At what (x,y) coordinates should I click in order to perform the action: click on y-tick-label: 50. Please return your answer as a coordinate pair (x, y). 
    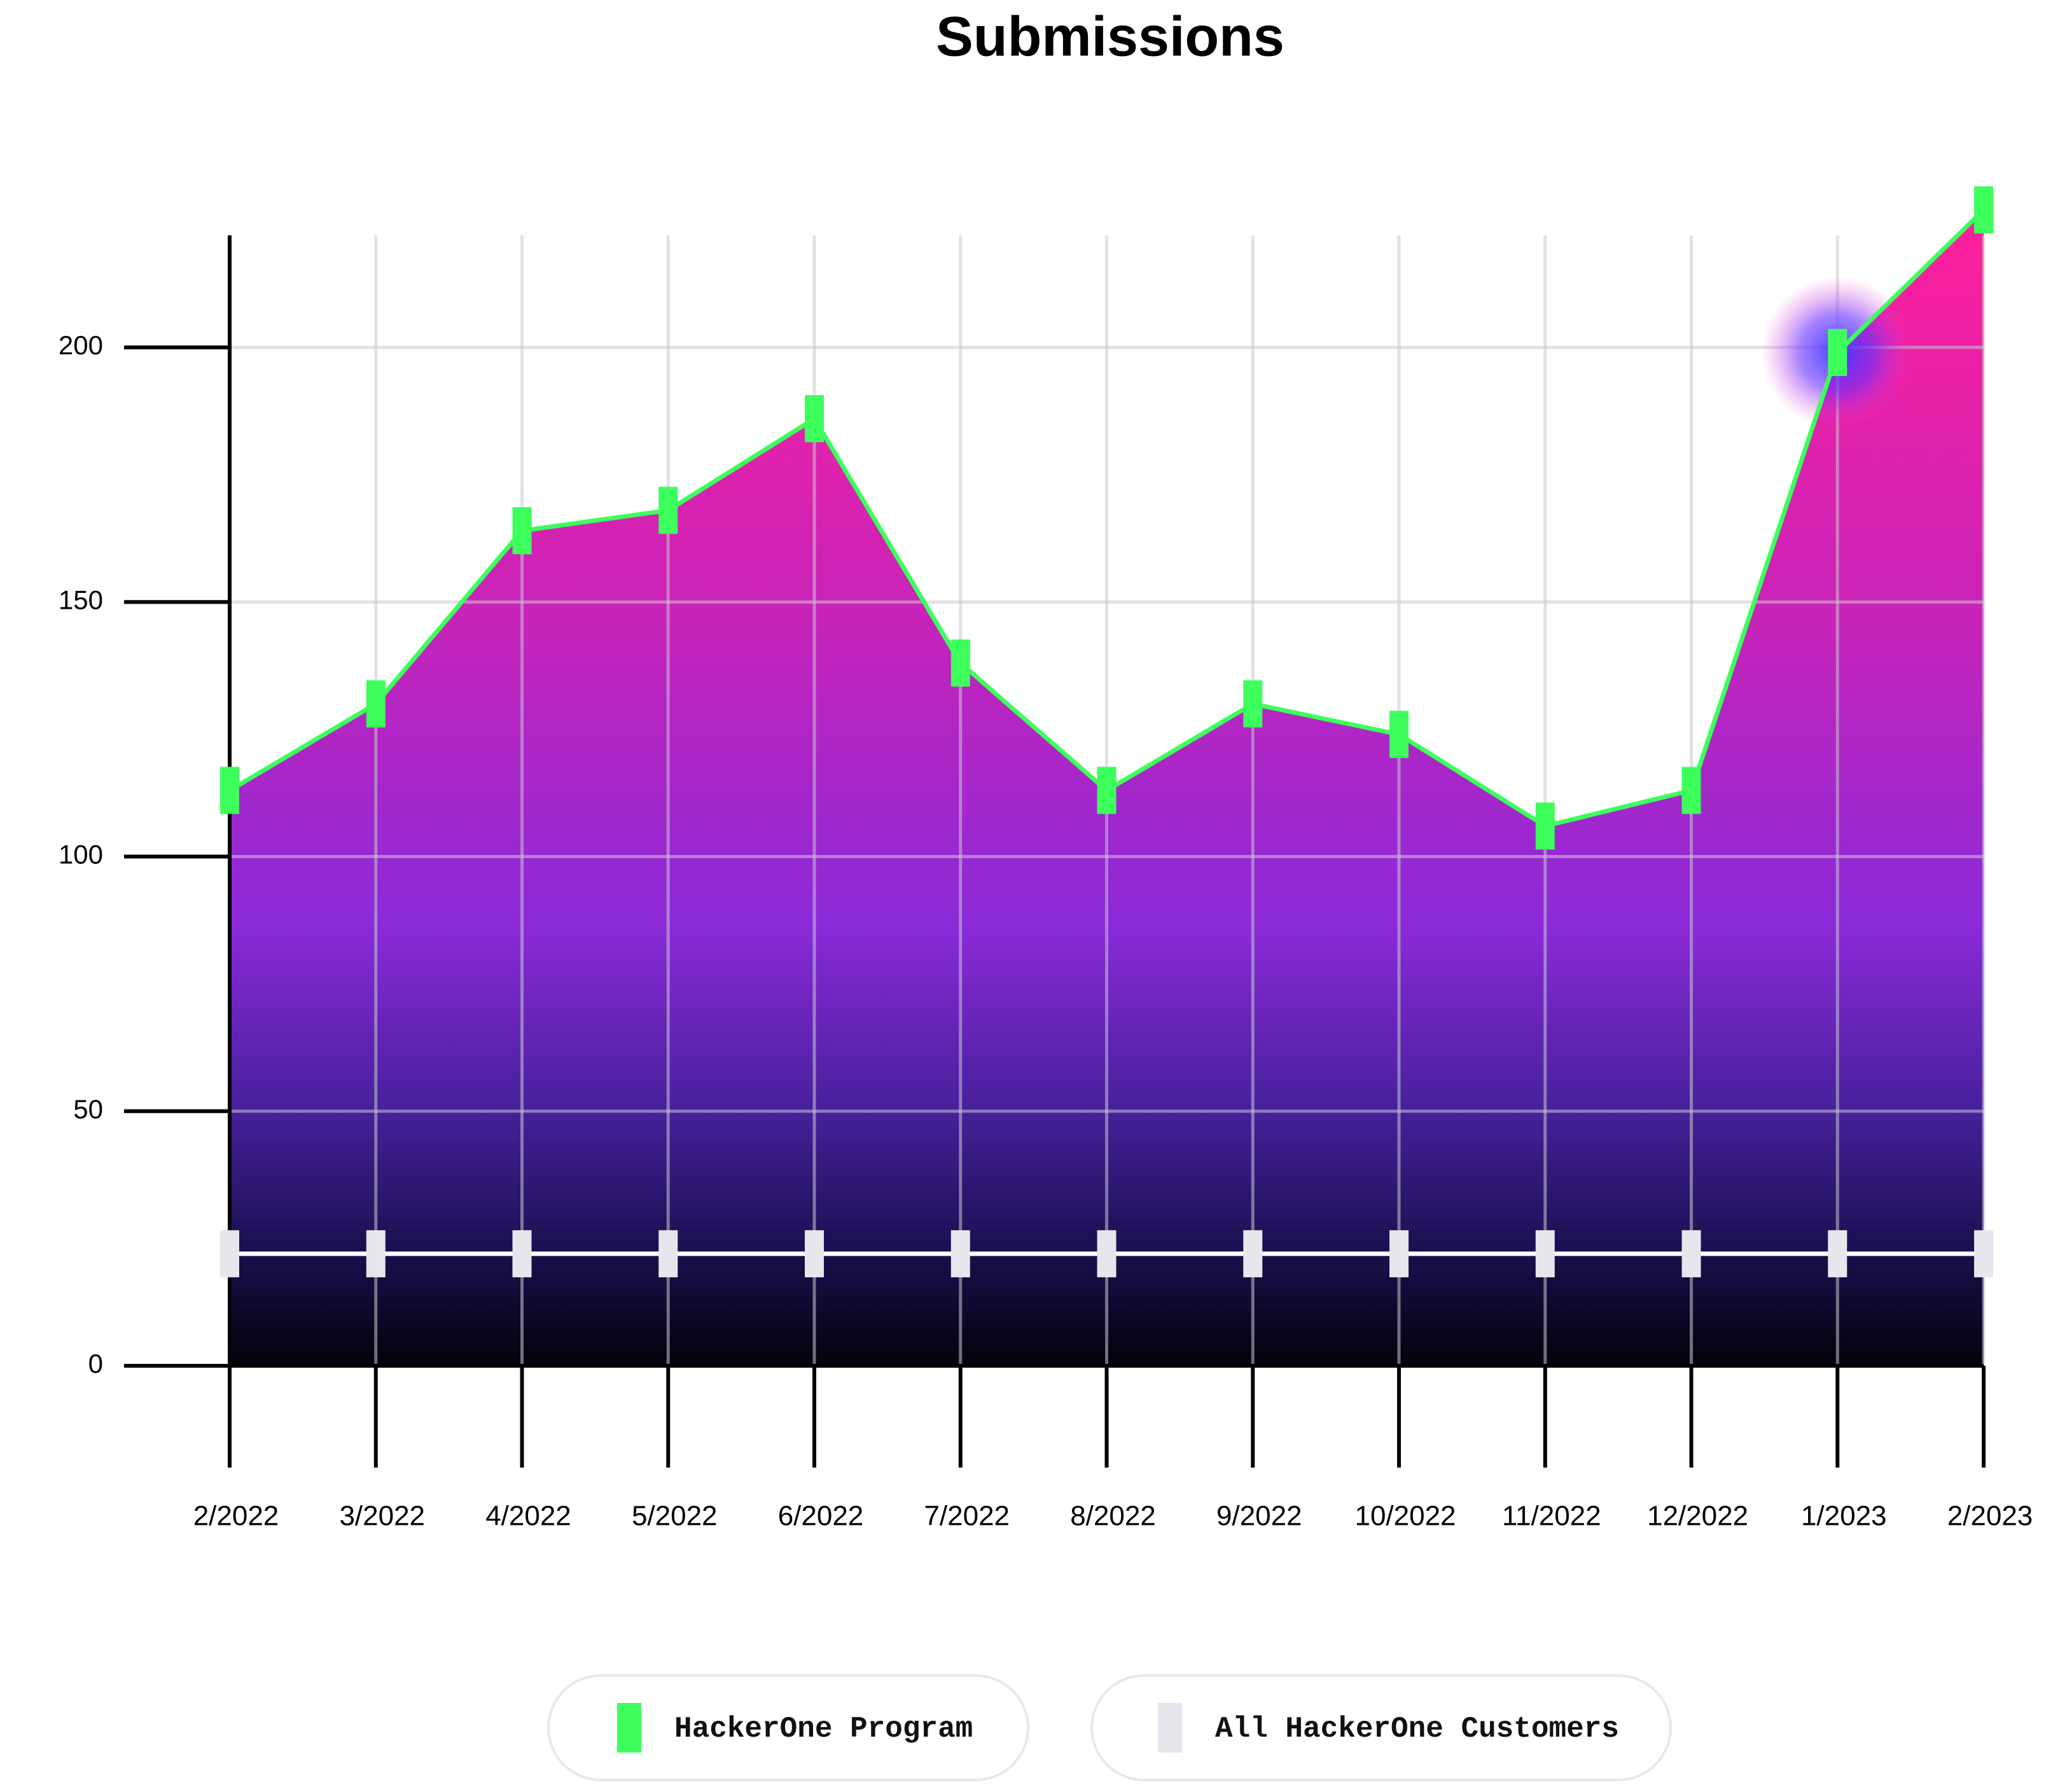
    Looking at the image, I should click on (88, 1109).